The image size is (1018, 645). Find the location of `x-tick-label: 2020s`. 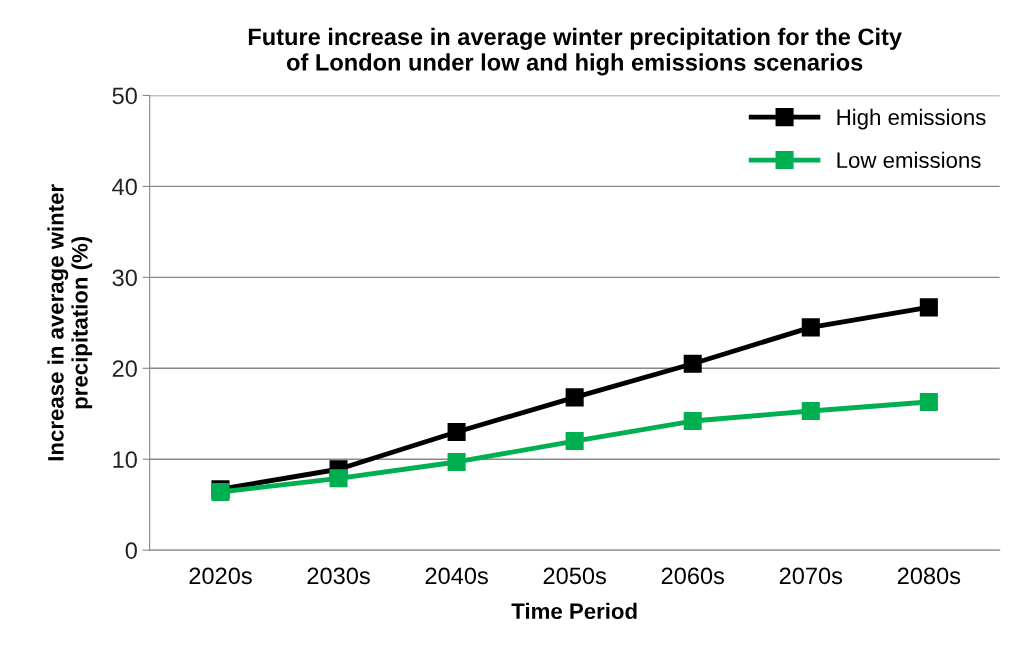

x-tick-label: 2020s is located at coordinates (220, 576).